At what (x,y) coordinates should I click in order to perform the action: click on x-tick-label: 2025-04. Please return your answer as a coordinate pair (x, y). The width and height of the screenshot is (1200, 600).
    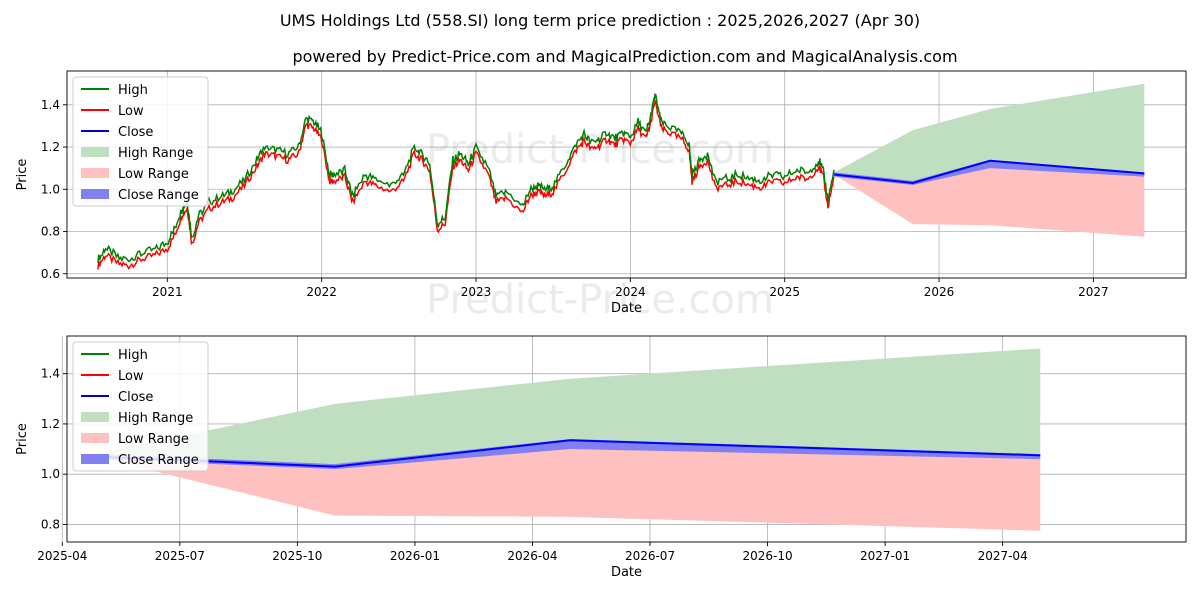
    Looking at the image, I should click on (62, 556).